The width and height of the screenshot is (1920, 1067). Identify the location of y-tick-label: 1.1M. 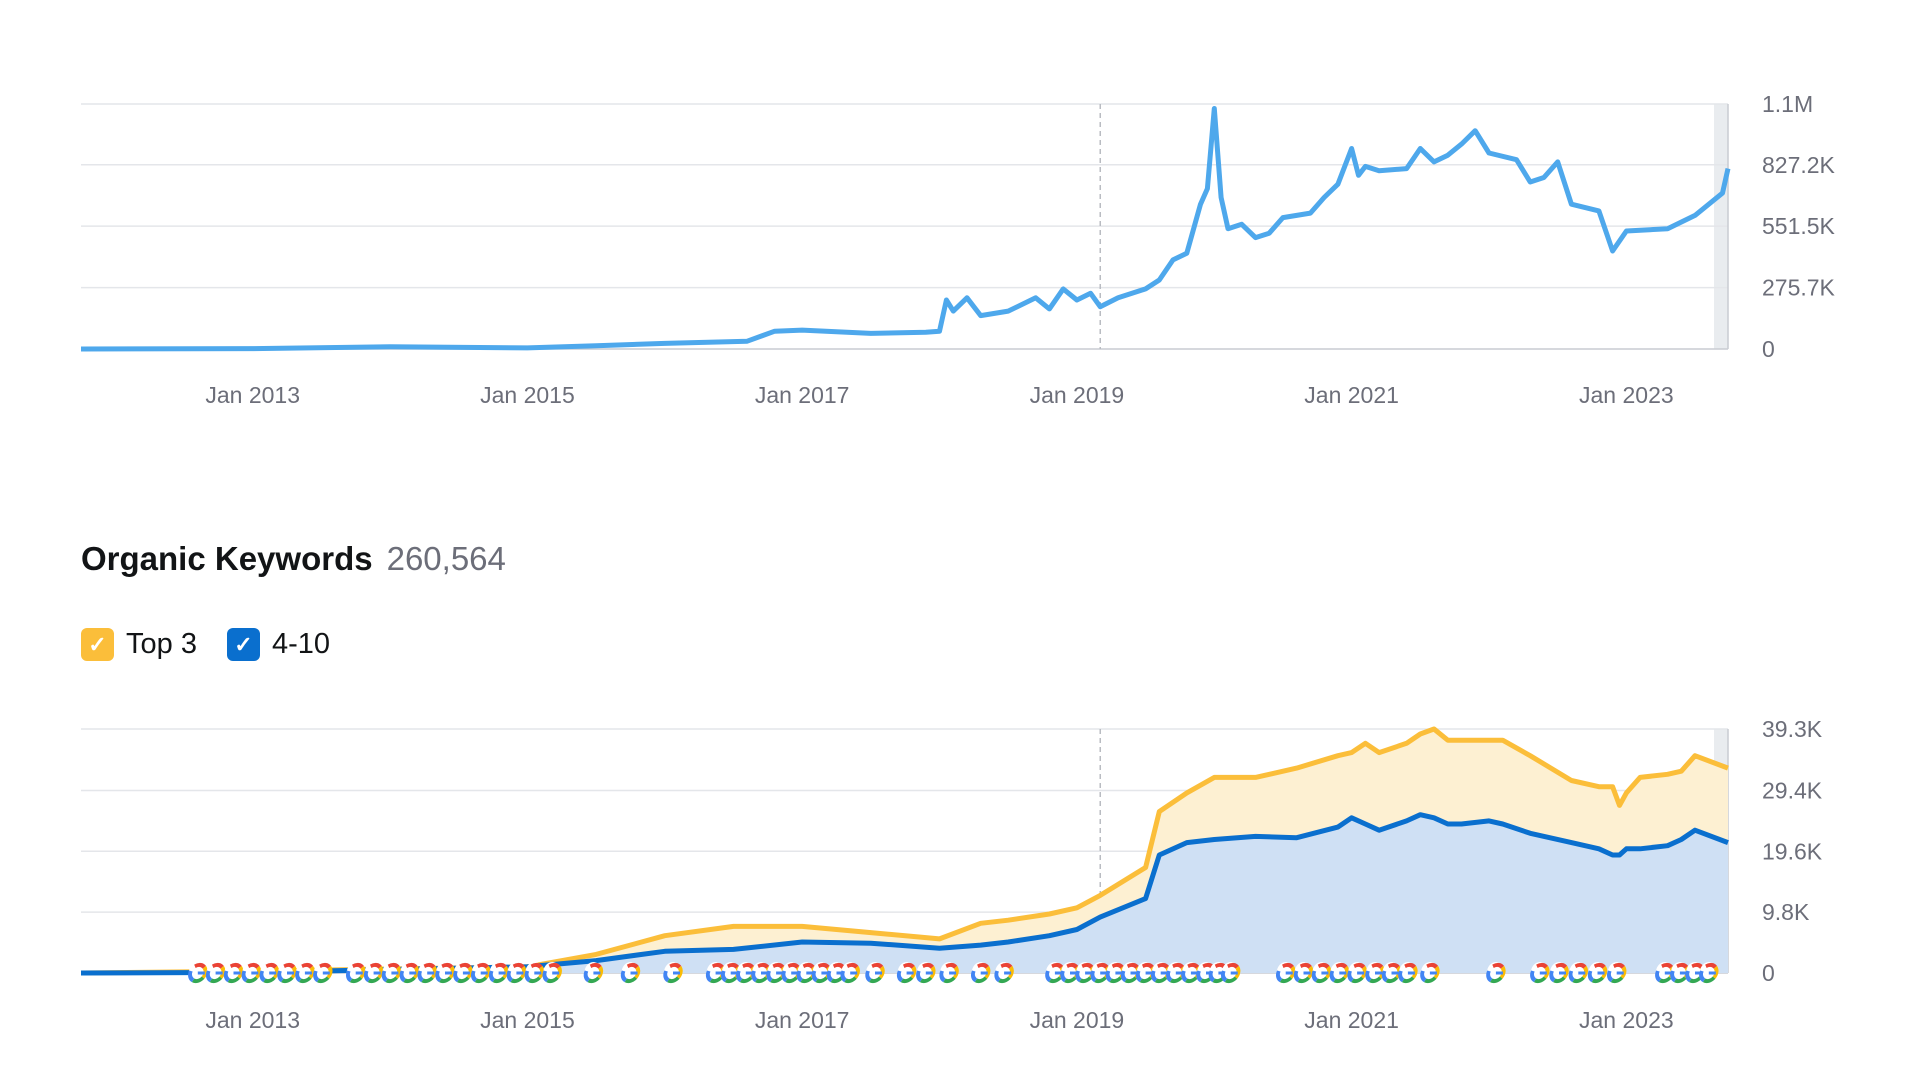
(1787, 104).